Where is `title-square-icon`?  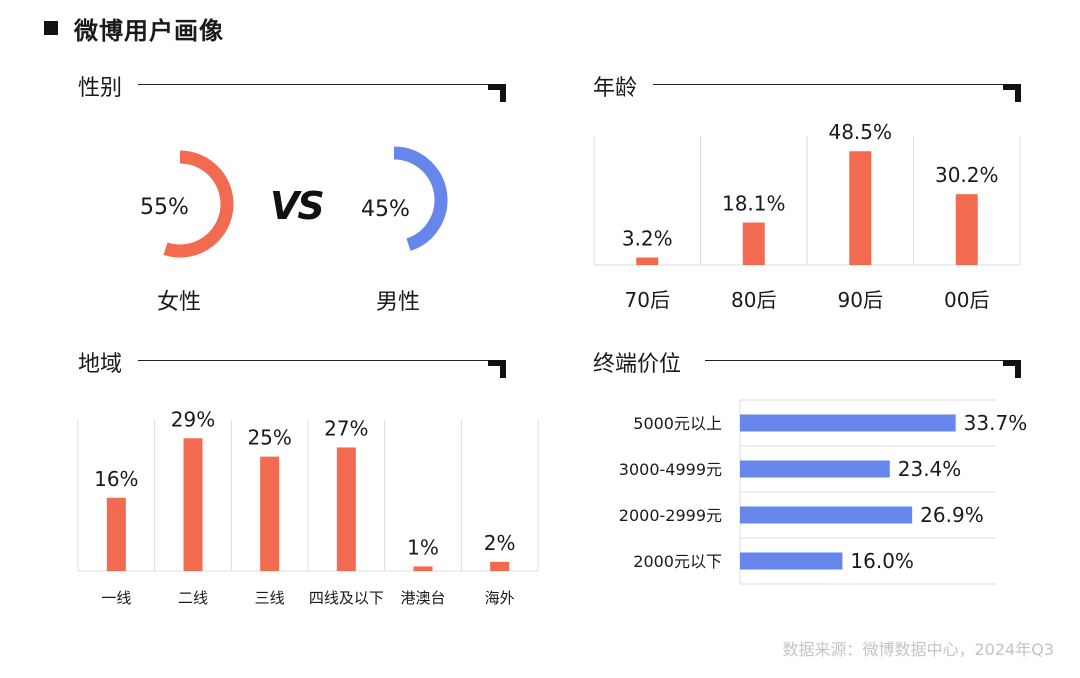
title-square-icon is located at coordinates (51, 28).